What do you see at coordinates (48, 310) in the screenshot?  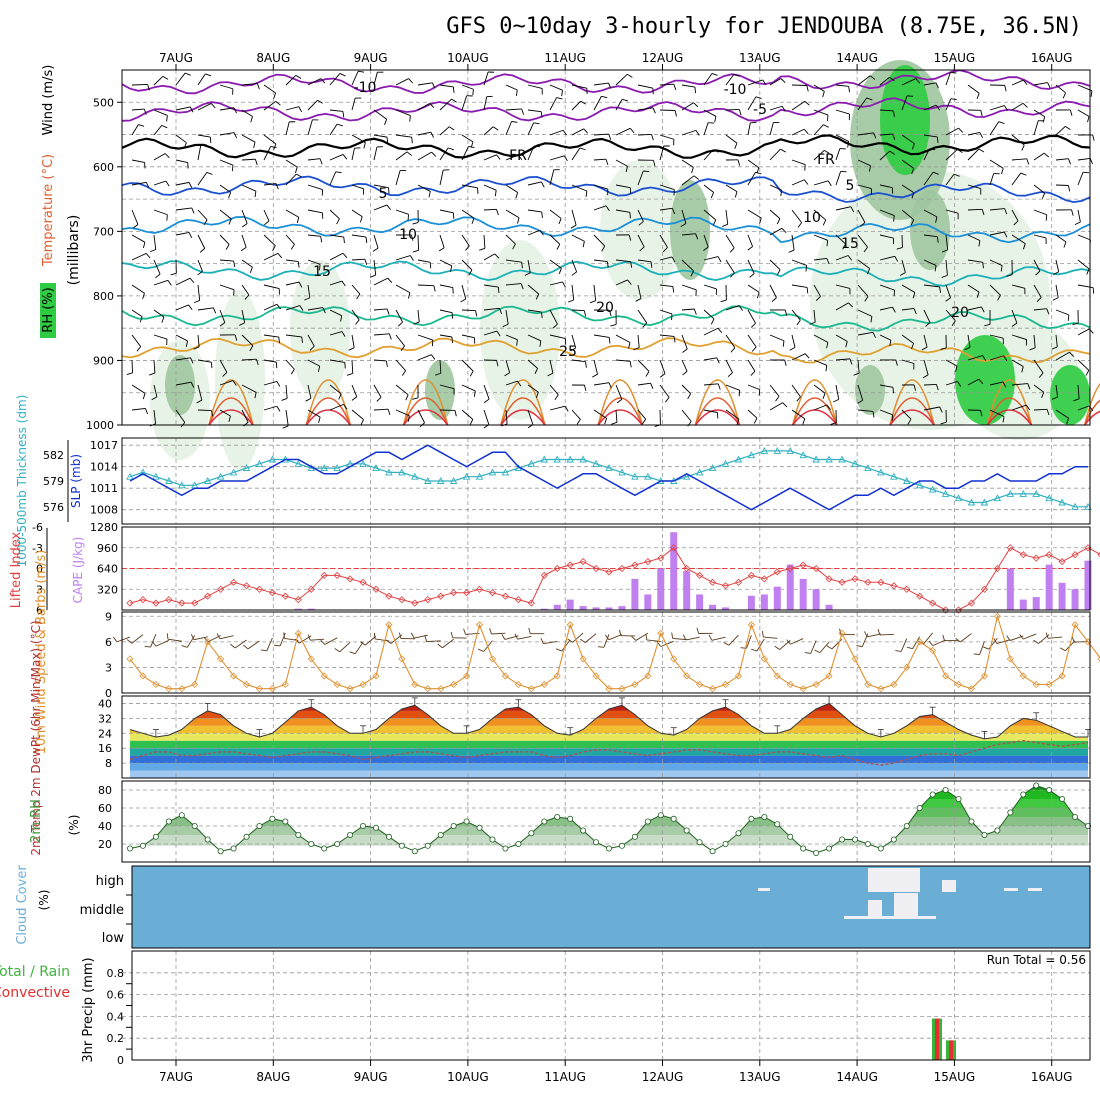 I see `rh-legend-swatch` at bounding box center [48, 310].